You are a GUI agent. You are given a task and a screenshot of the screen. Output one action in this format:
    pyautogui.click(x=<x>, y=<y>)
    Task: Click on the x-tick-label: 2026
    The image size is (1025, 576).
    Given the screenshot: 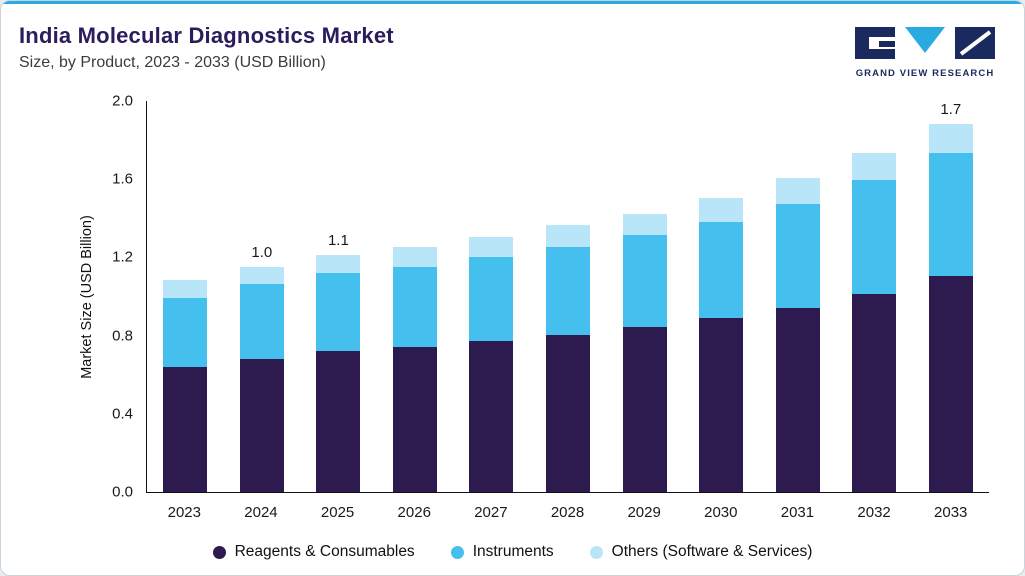 What is the action you would take?
    pyautogui.click(x=414, y=512)
    